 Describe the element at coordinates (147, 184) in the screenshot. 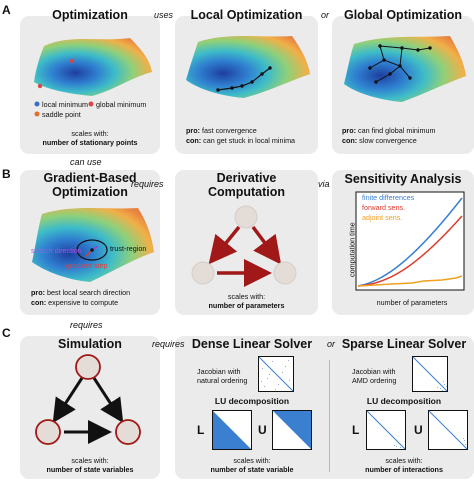

I see `connector-requires-b: requires` at that location.